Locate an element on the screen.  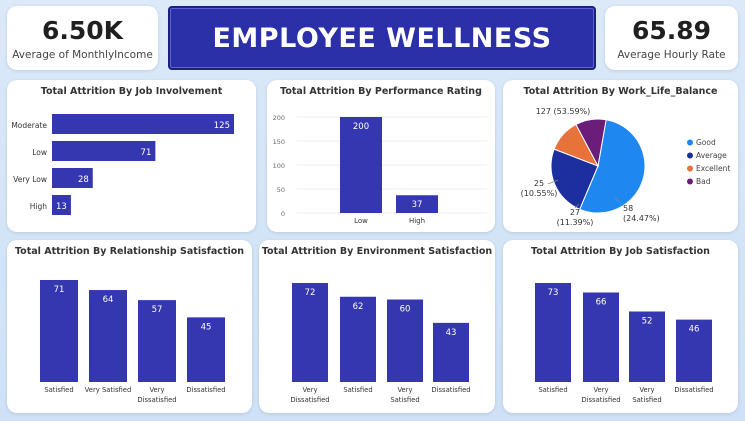
data-label: 66 is located at coordinates (601, 302).